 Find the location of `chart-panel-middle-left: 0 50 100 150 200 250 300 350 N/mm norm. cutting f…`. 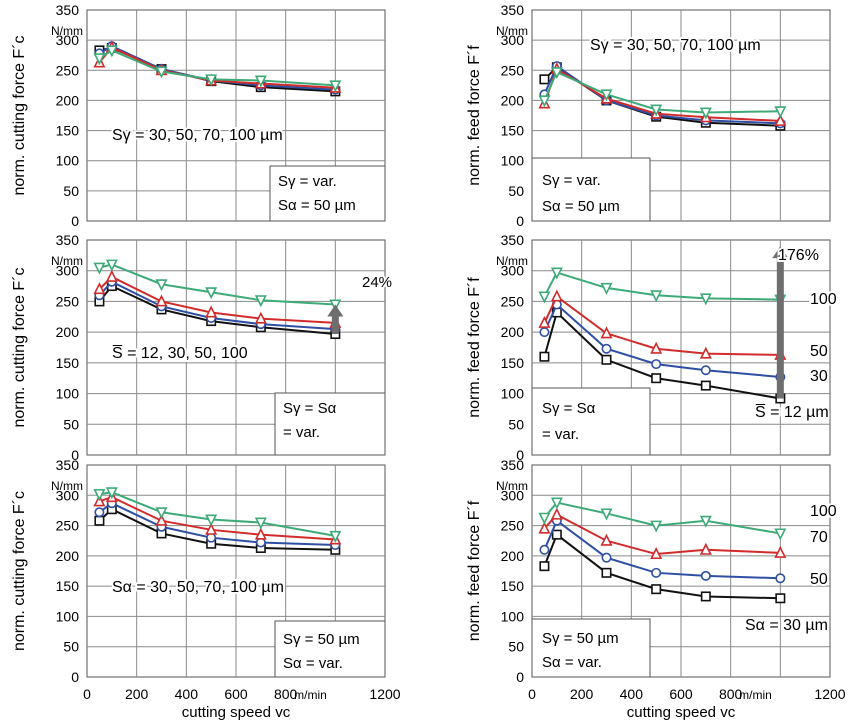

chart-panel-middle-left: 0 50 100 150 200 250 300 350 N/mm norm. cutting f… is located at coordinates (202, 347).